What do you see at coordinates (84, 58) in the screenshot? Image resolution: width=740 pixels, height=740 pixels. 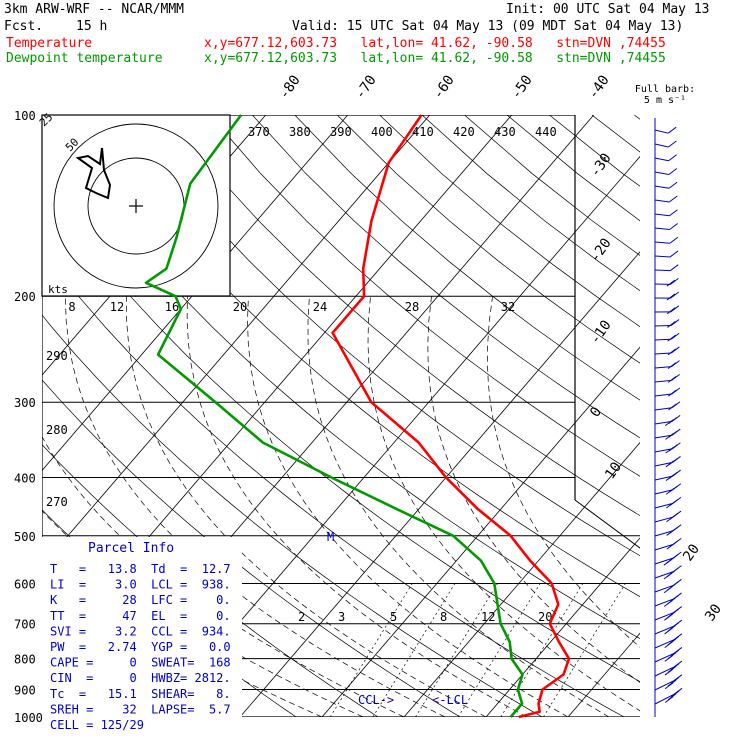 I see `dewpoint-legend: Dewpoint temperature` at bounding box center [84, 58].